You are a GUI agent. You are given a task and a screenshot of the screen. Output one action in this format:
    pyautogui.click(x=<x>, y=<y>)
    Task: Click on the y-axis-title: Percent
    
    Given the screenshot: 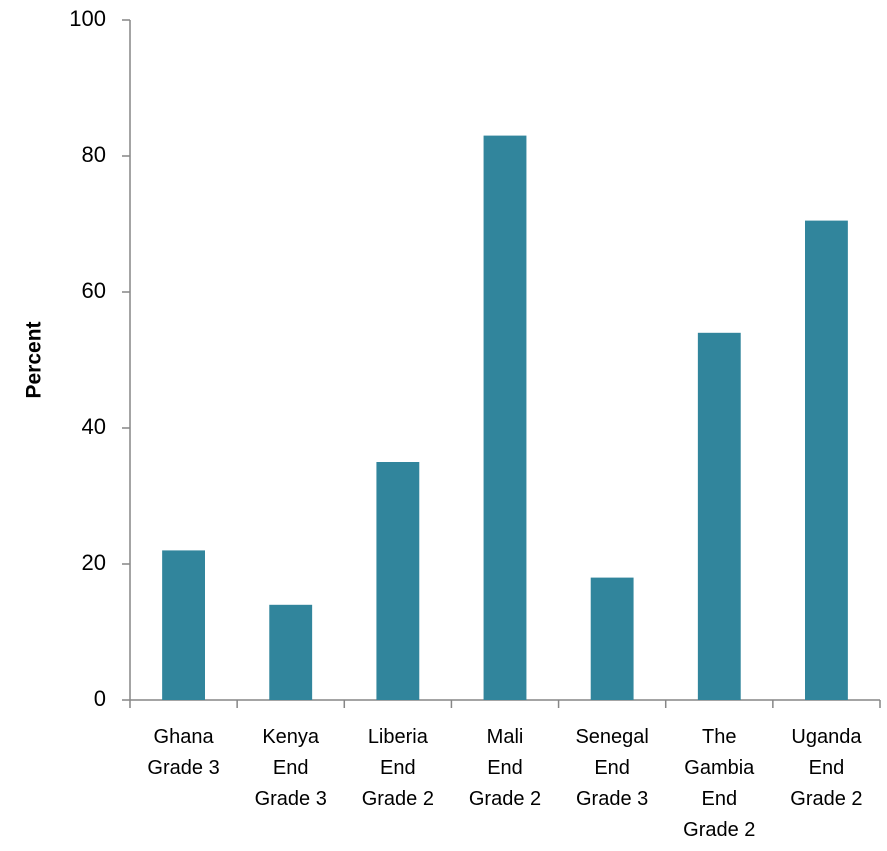 What is the action you would take?
    pyautogui.click(x=34, y=359)
    